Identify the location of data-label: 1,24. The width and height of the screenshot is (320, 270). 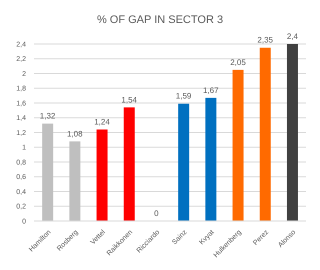
(102, 122).